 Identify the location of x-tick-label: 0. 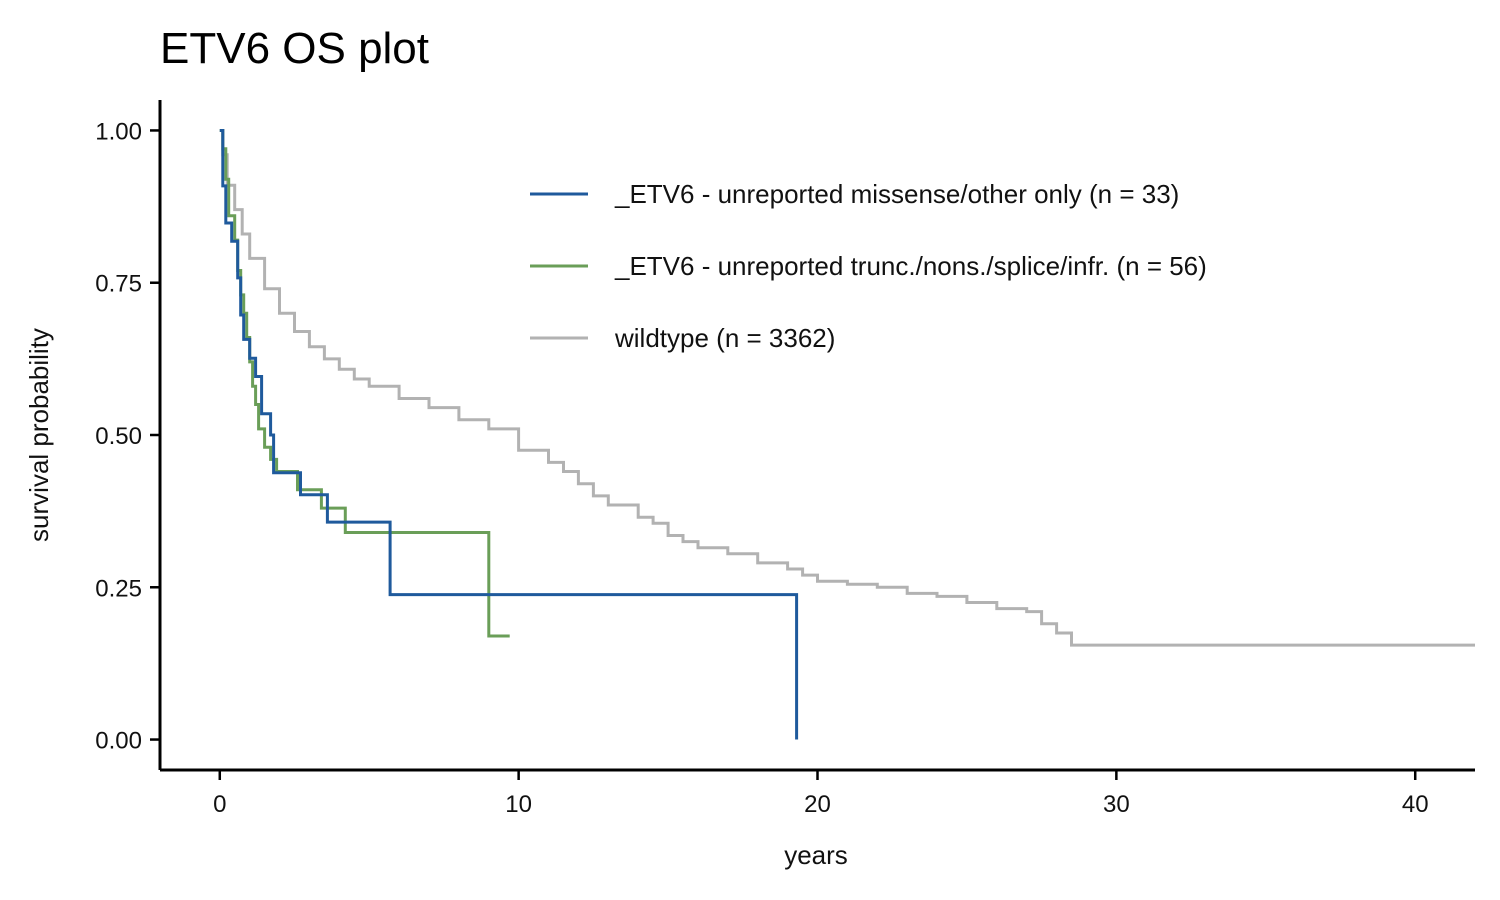
(219, 804).